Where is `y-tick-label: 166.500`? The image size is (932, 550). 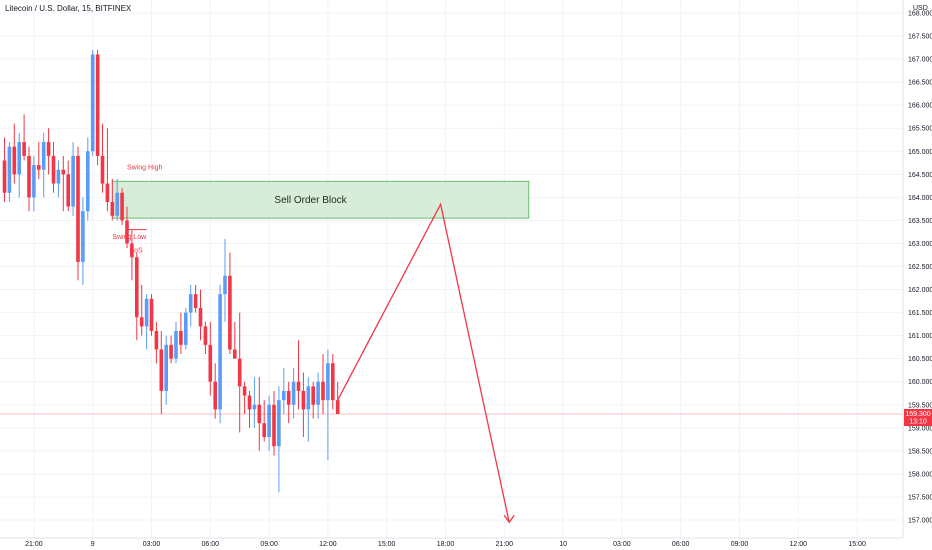 y-tick-label: 166.500 is located at coordinates (920, 83).